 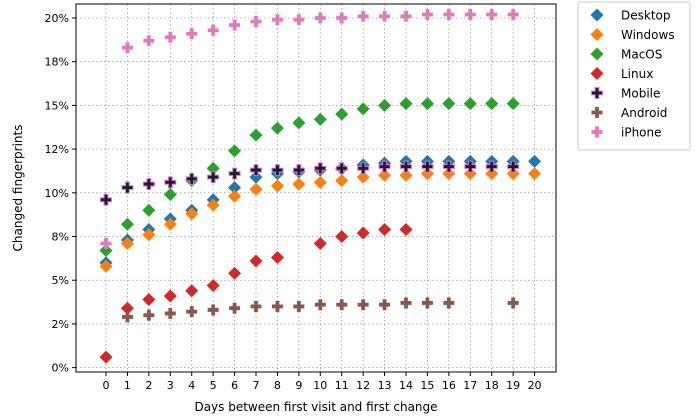 I want to click on legend-box, so click(x=634, y=76).